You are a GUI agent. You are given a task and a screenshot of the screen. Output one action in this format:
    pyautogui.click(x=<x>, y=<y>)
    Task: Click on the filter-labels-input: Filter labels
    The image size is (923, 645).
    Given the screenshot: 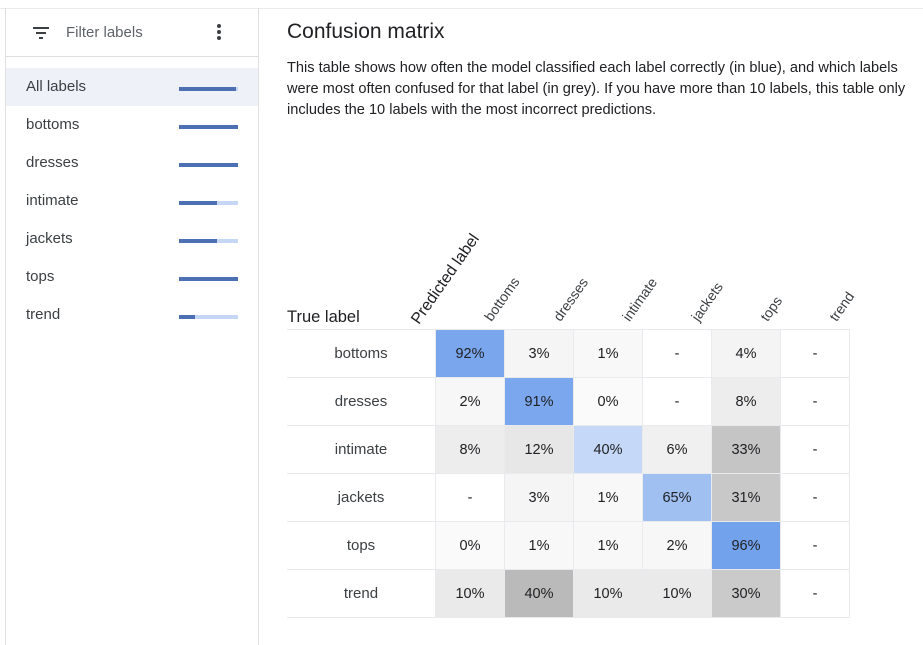 What is the action you would take?
    pyautogui.click(x=104, y=32)
    